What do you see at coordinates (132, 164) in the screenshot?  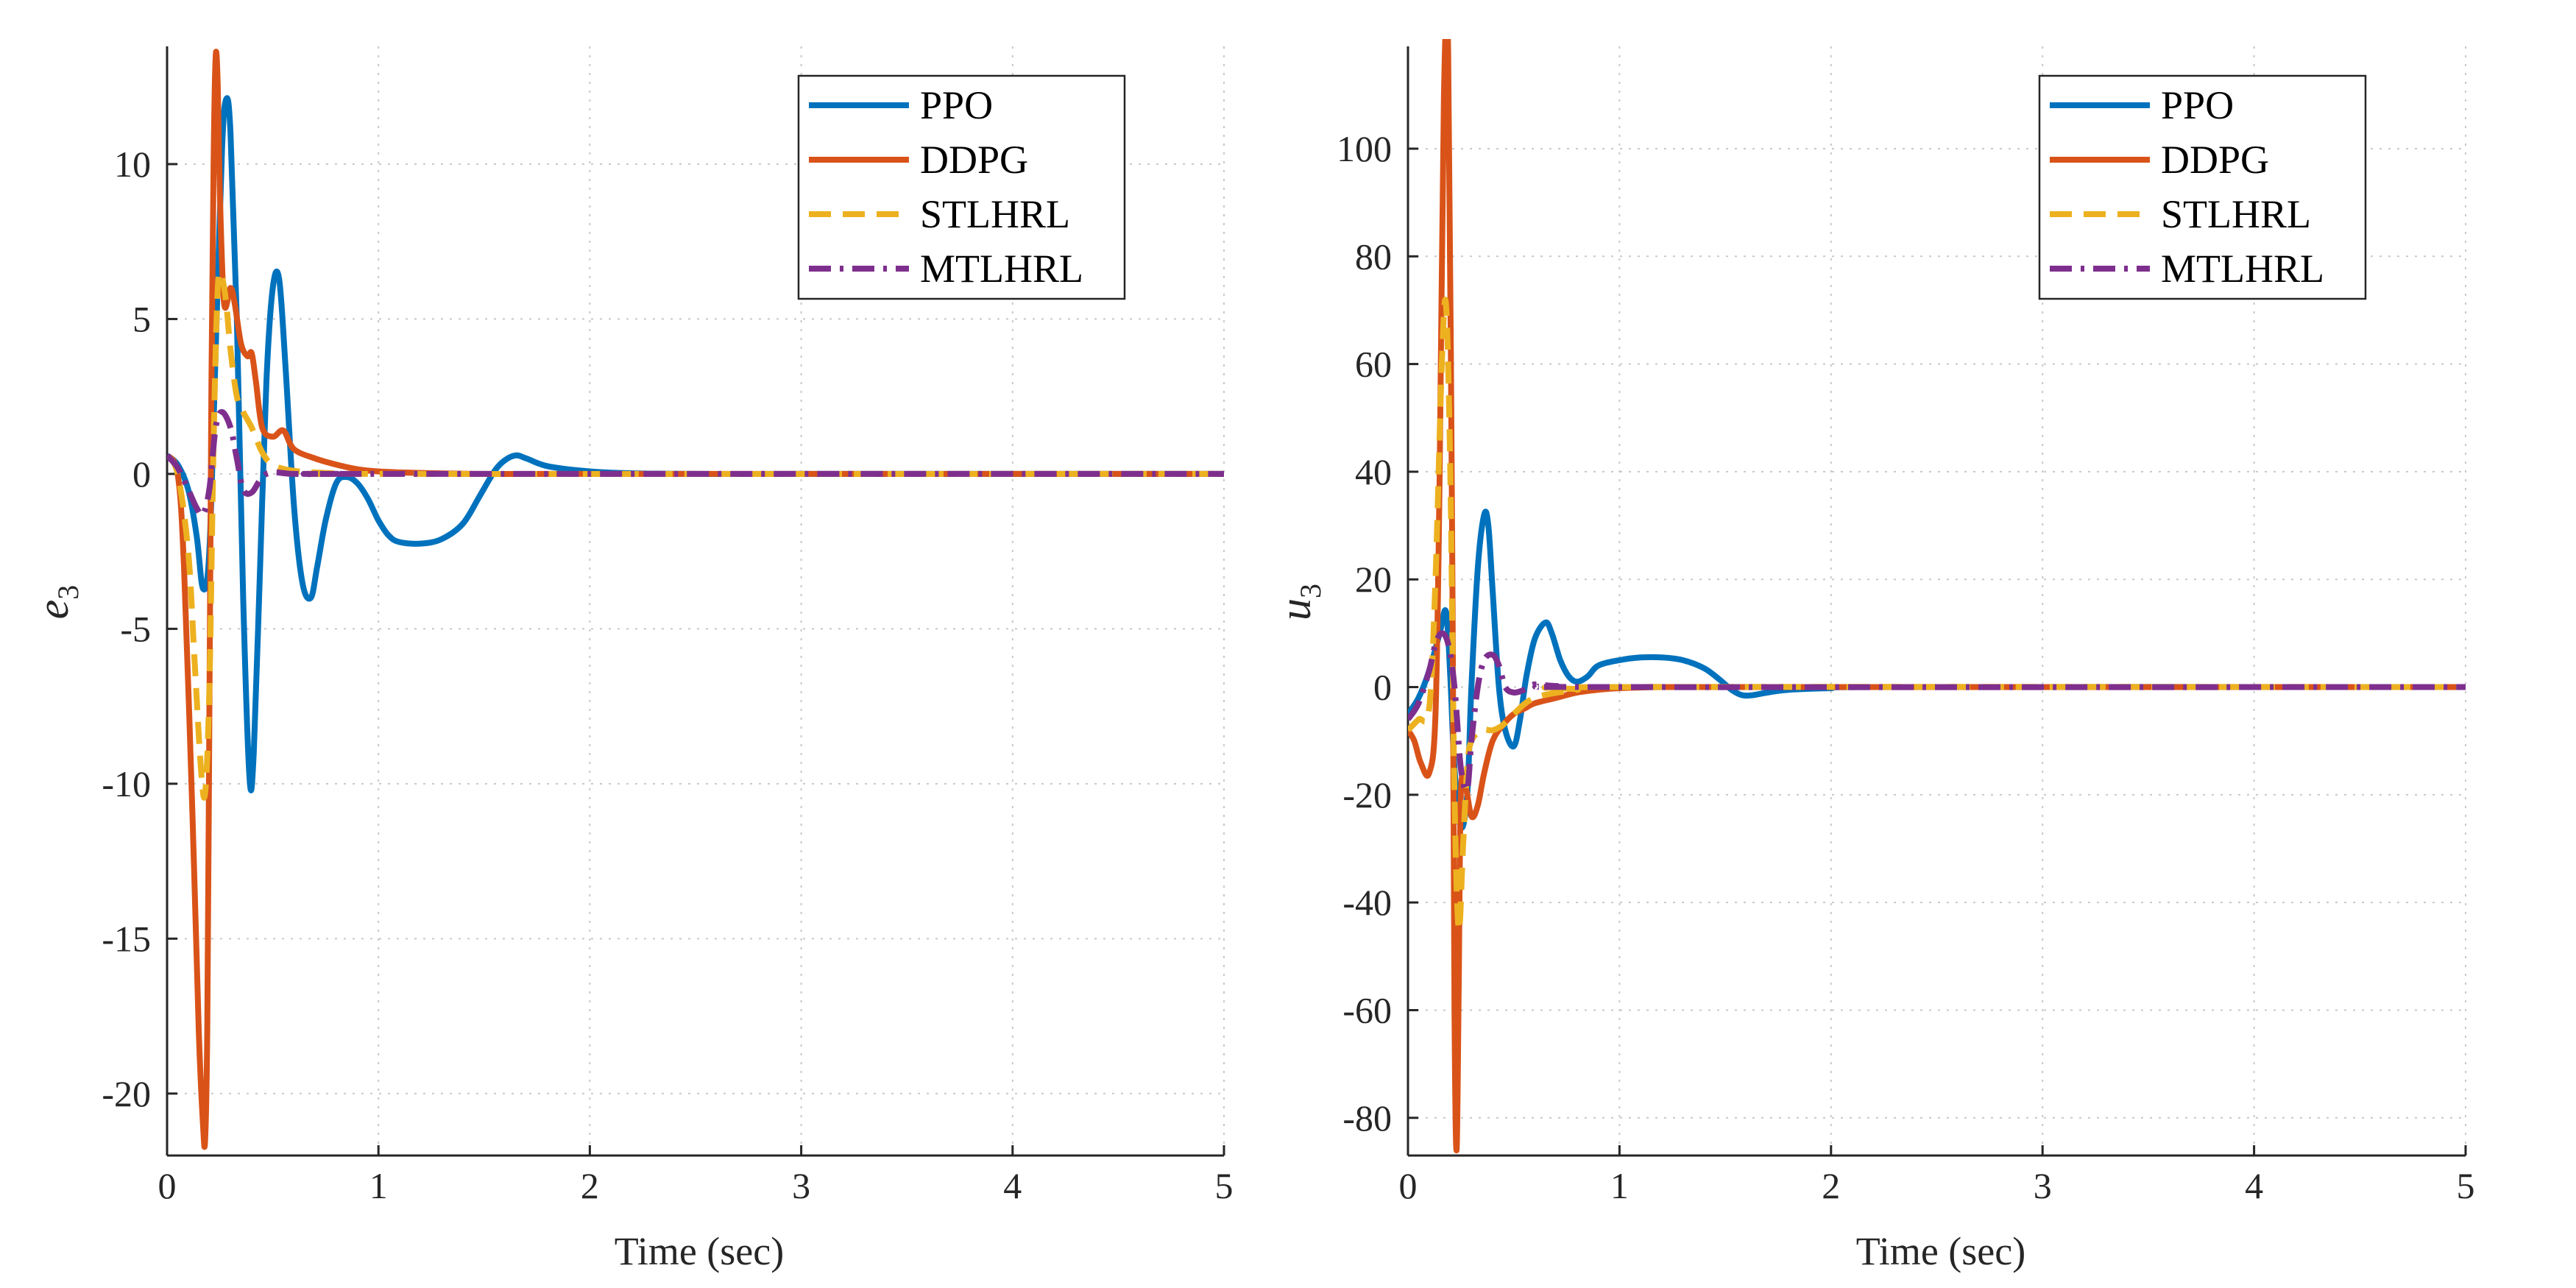 I see `left-y-tick-label-6: 10` at bounding box center [132, 164].